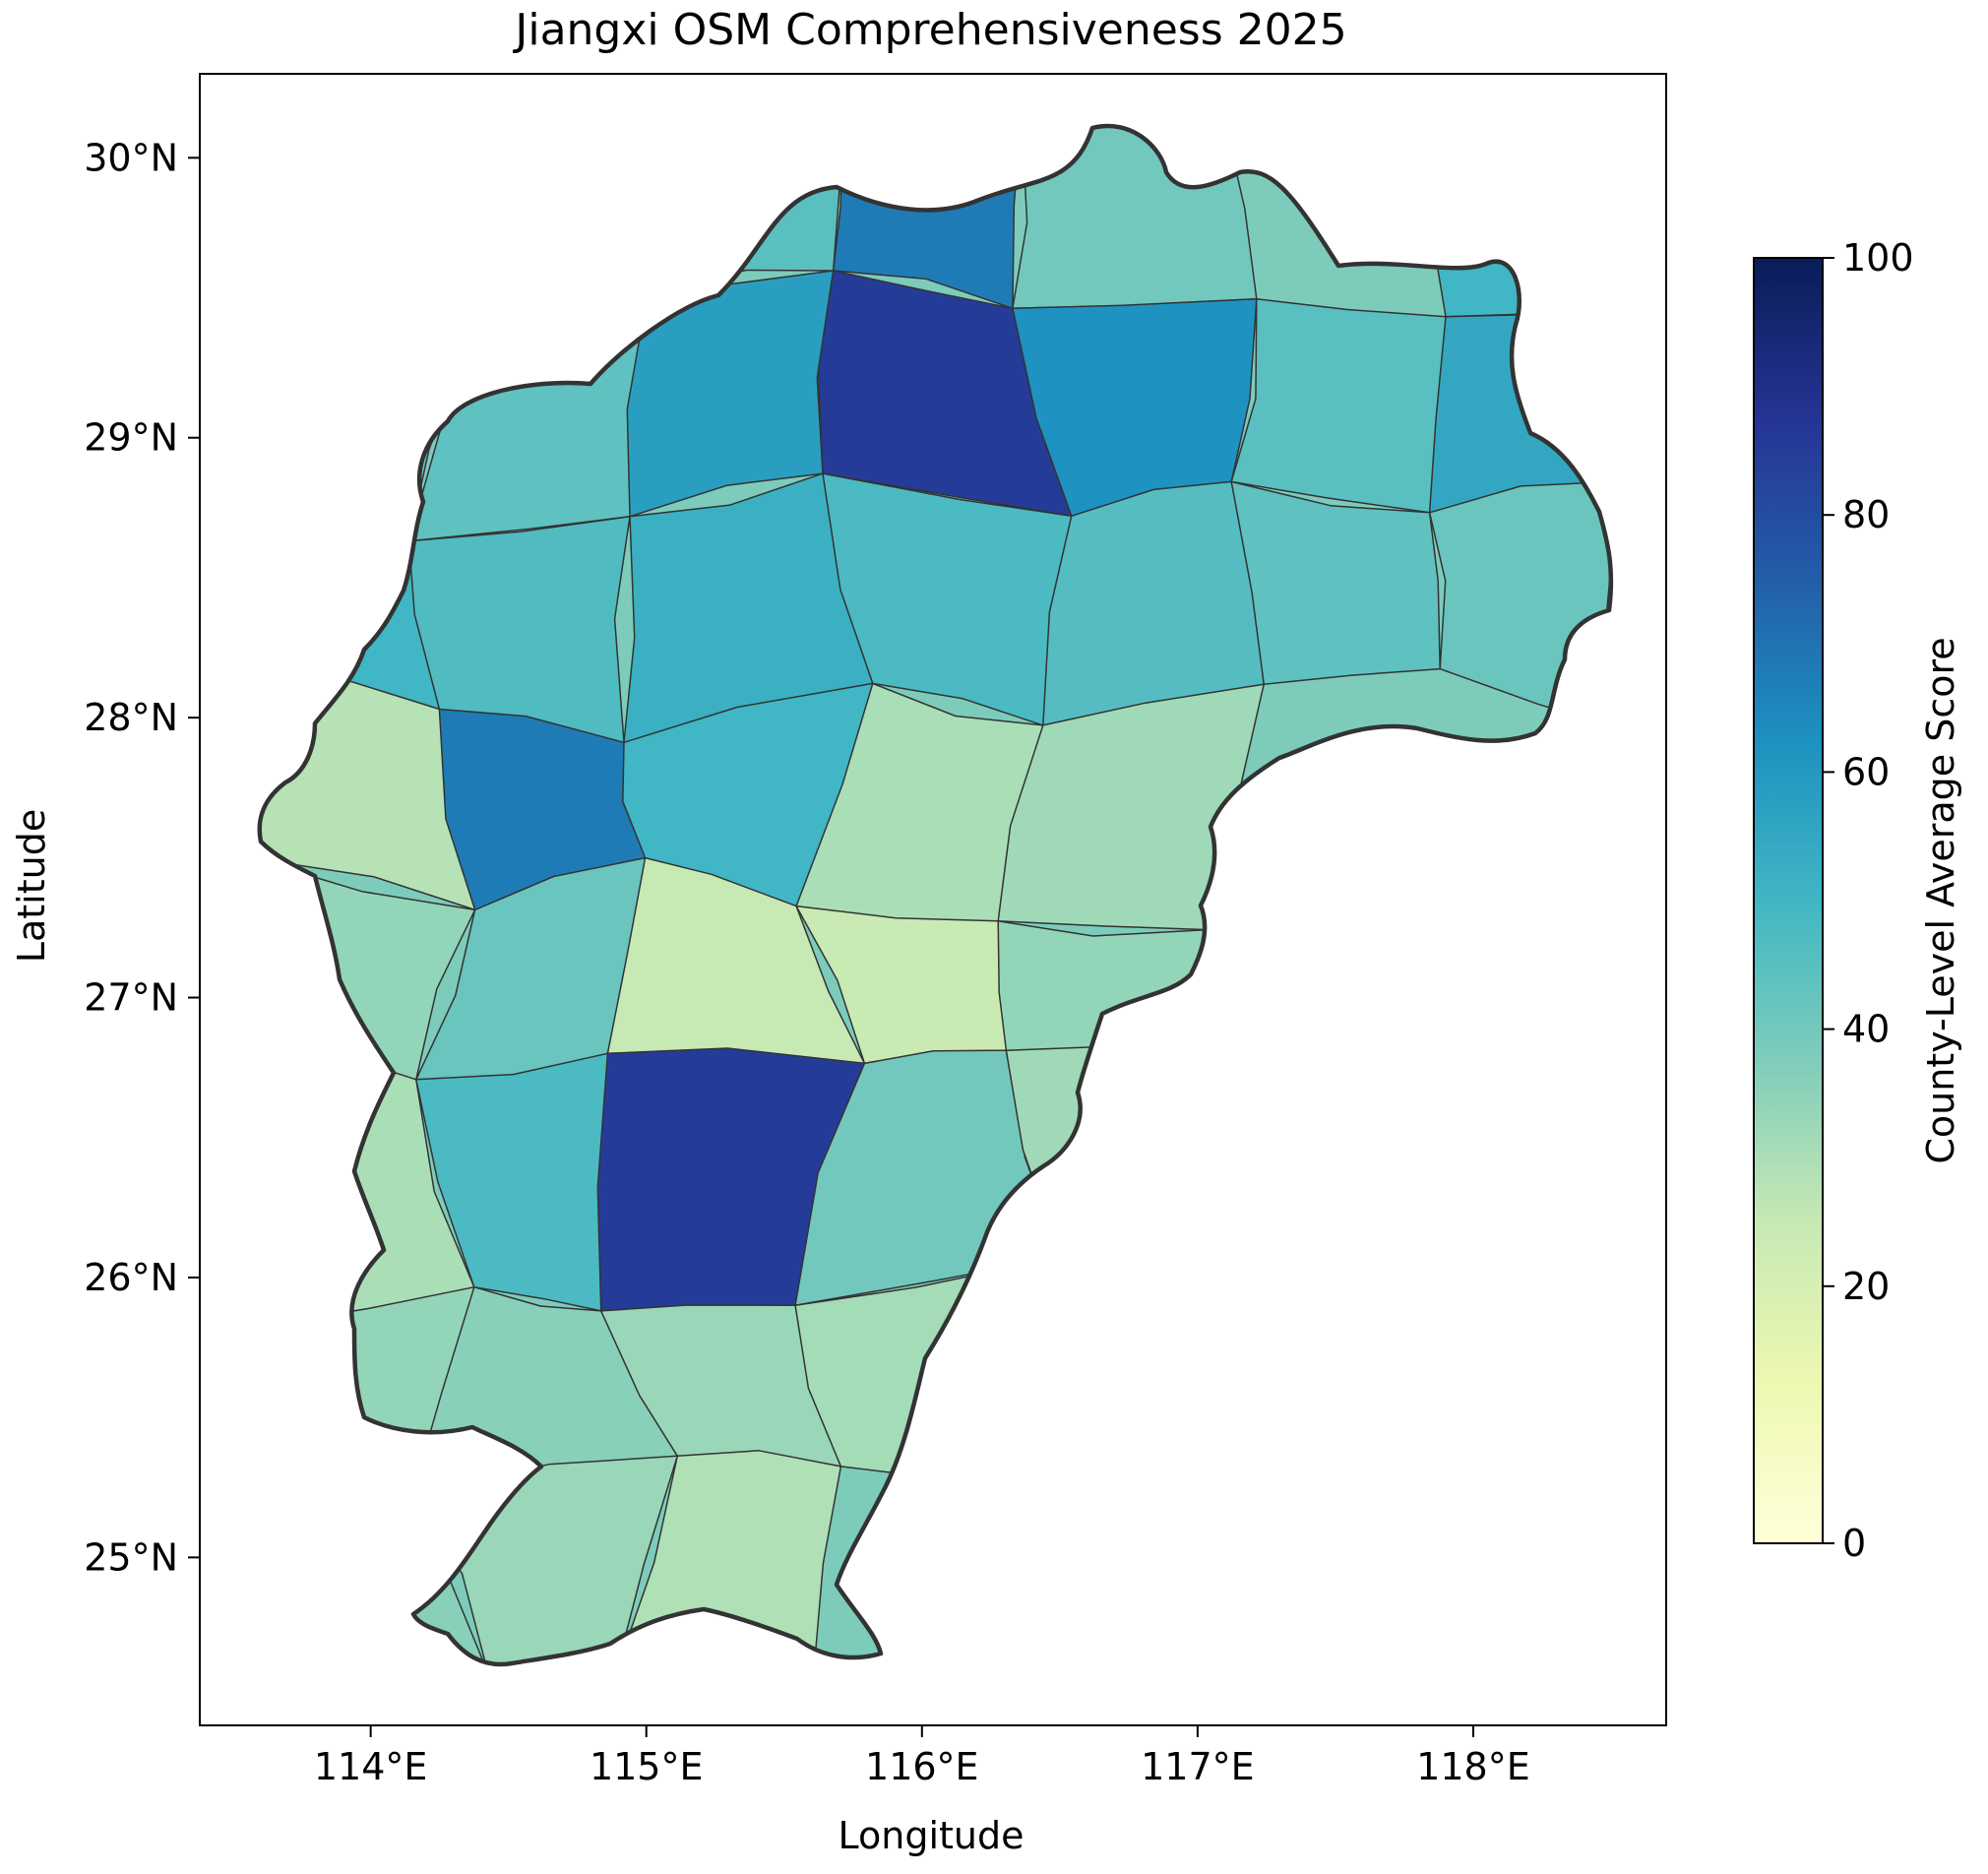 The image size is (1988, 1874). I want to click on colorbar-tick-label: 100, so click(1878, 258).